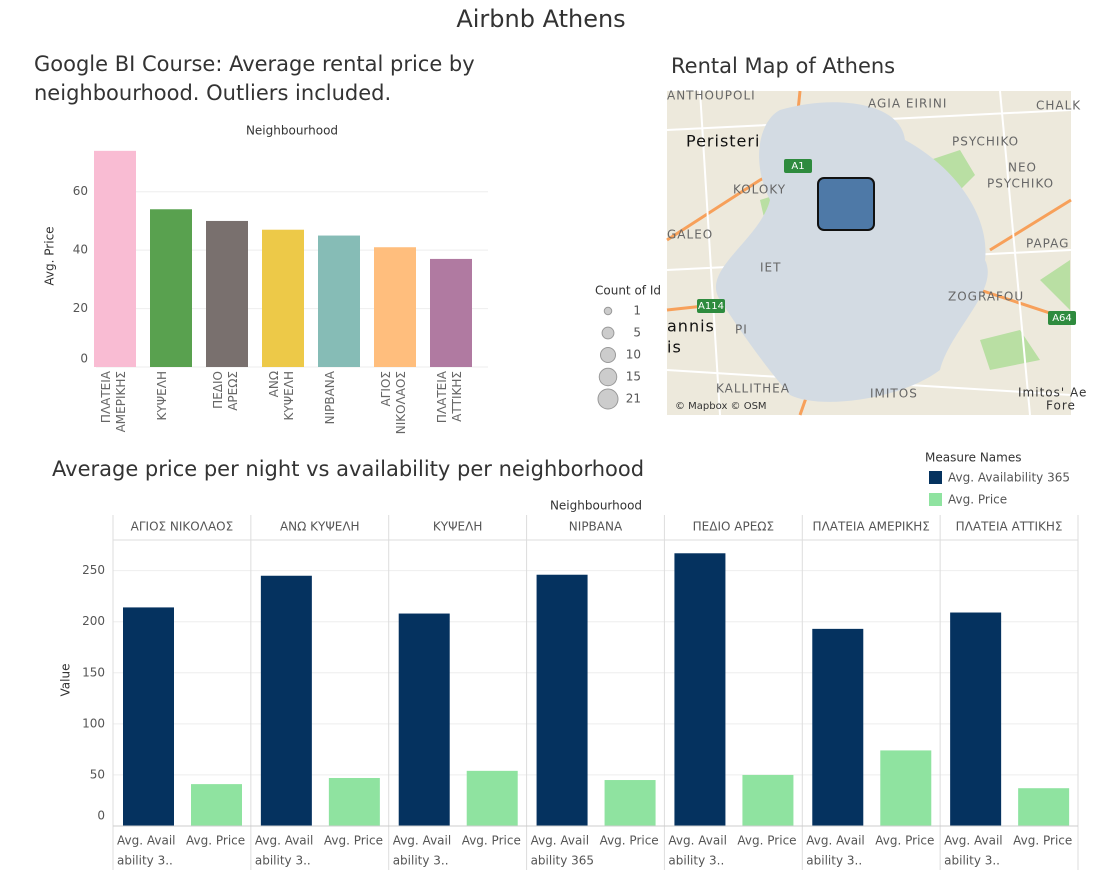 This screenshot has height=879, width=1100. I want to click on size-legend-label: 21, so click(633, 399).